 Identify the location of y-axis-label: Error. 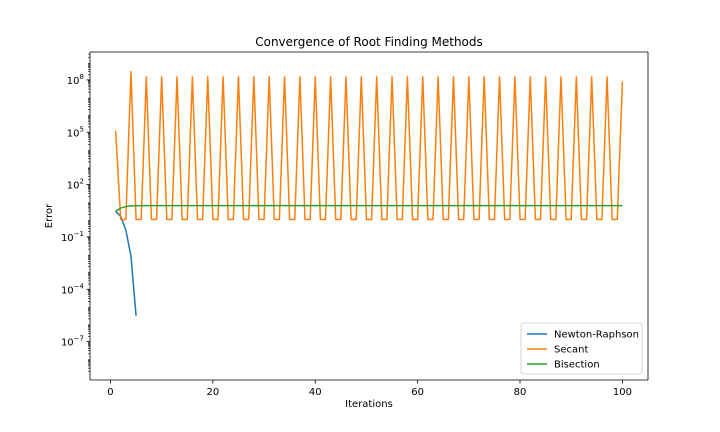
(49, 215).